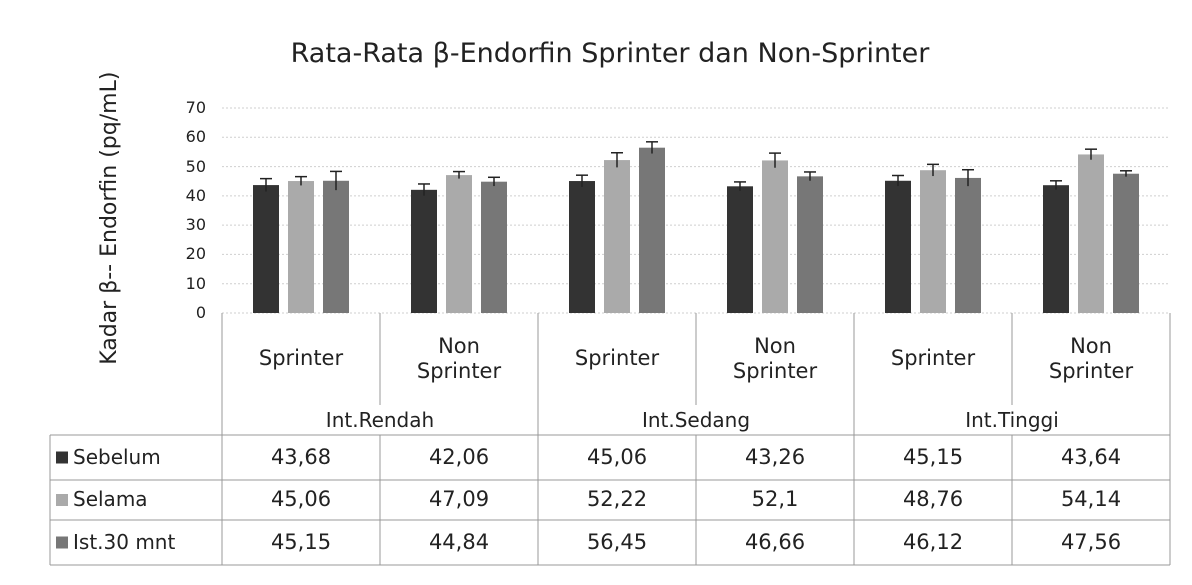 The image size is (1192, 585). I want to click on data-label: 42,06, so click(459, 456).